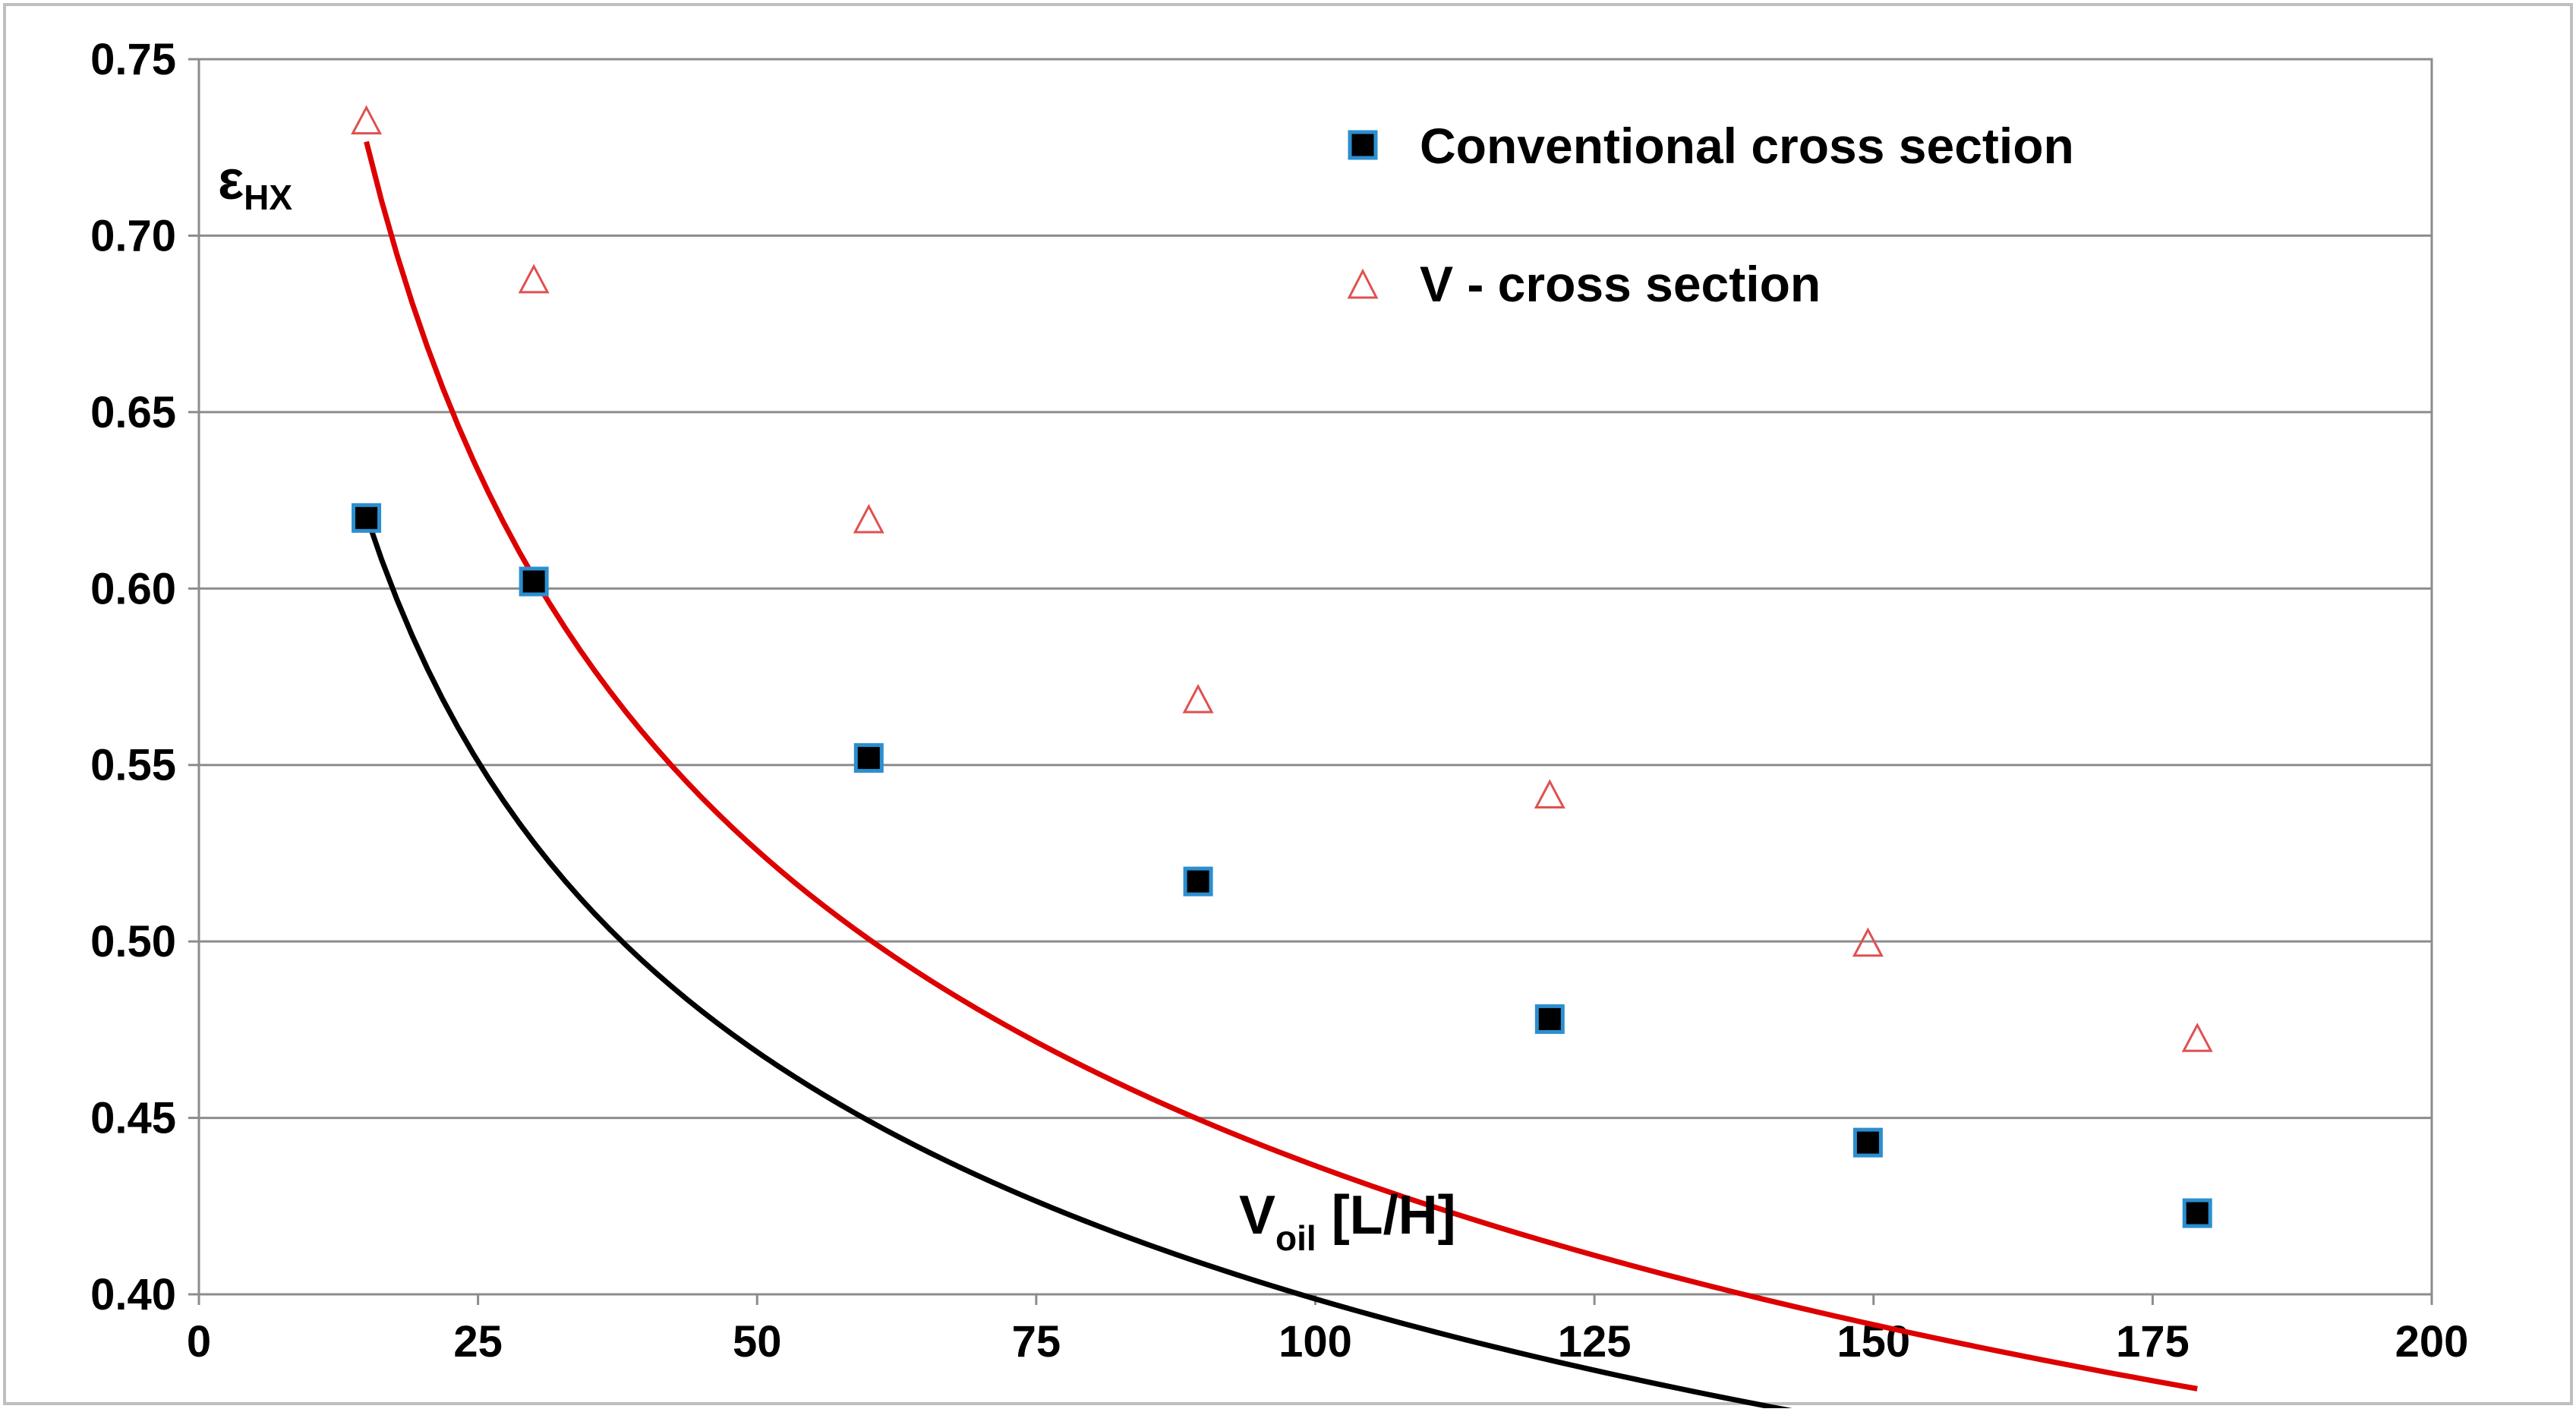  Describe the element at coordinates (133, 588) in the screenshot. I see `y-tick-label: 0.60` at that location.